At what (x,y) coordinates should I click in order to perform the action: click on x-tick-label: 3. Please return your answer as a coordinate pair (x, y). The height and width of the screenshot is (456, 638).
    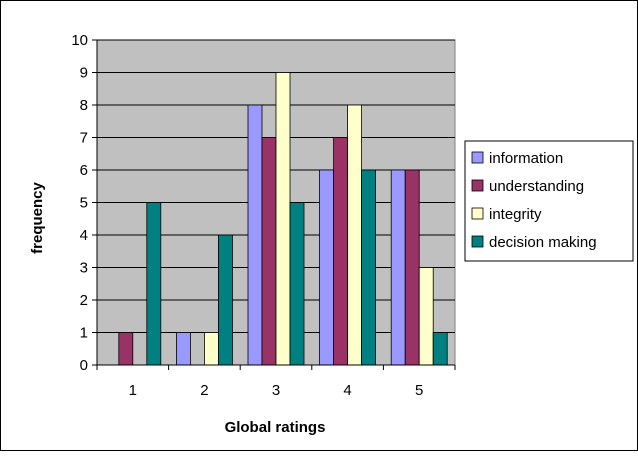
    Looking at the image, I should click on (276, 390).